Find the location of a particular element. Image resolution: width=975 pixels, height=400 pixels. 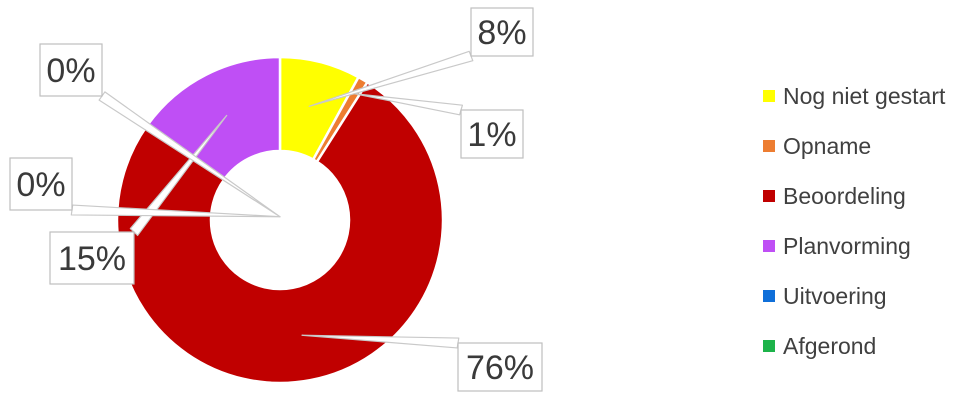

legend-item-planvorming: Planvorming is located at coordinates (837, 246).